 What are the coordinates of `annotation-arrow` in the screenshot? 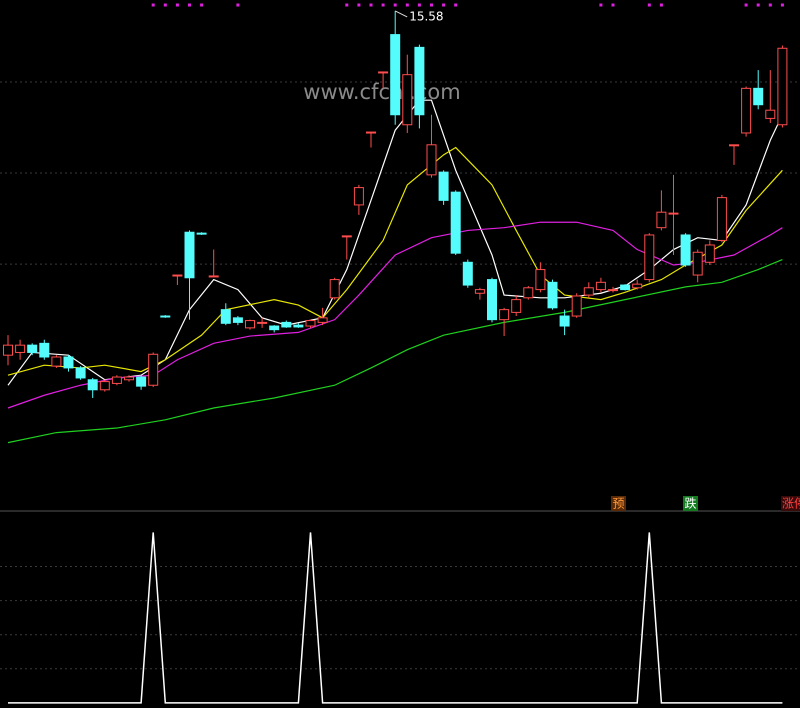 It's located at (401, 14).